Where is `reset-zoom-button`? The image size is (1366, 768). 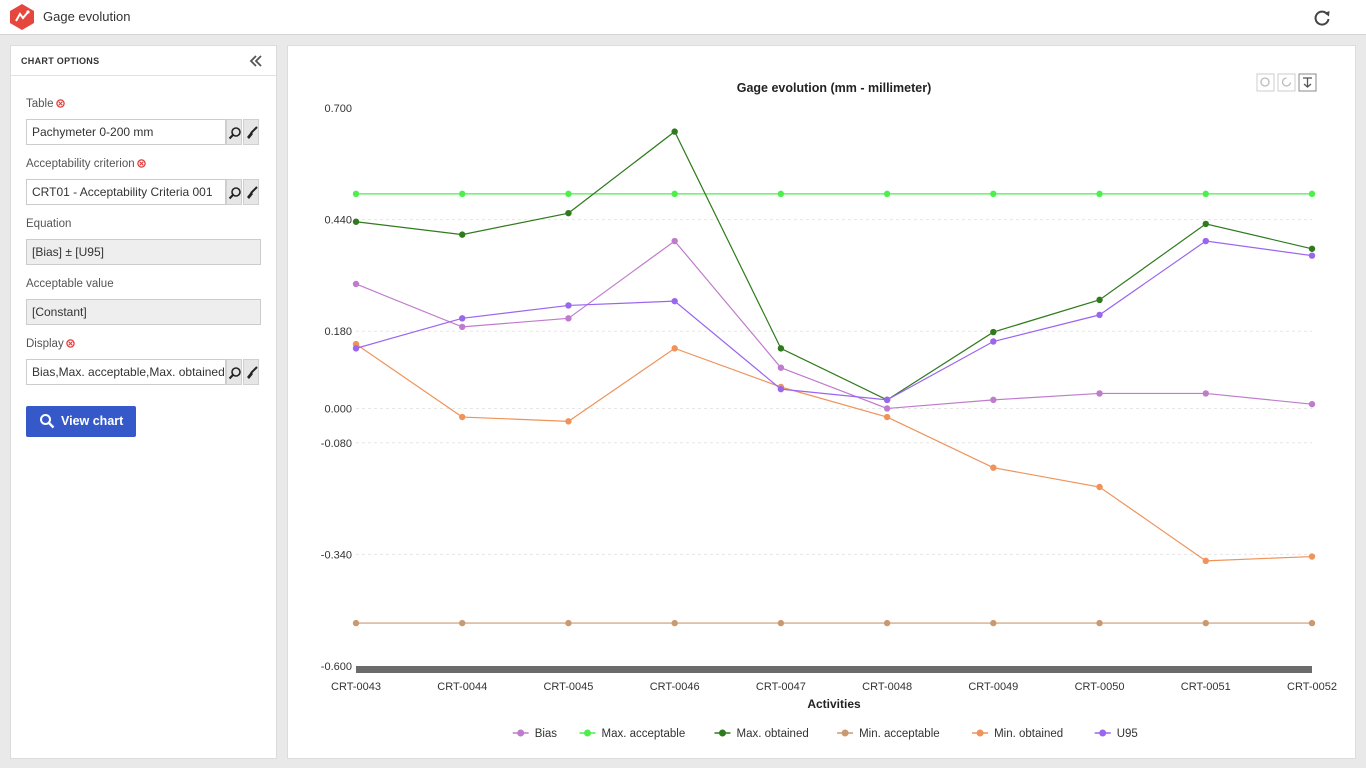 reset-zoom-button is located at coordinates (1286, 82).